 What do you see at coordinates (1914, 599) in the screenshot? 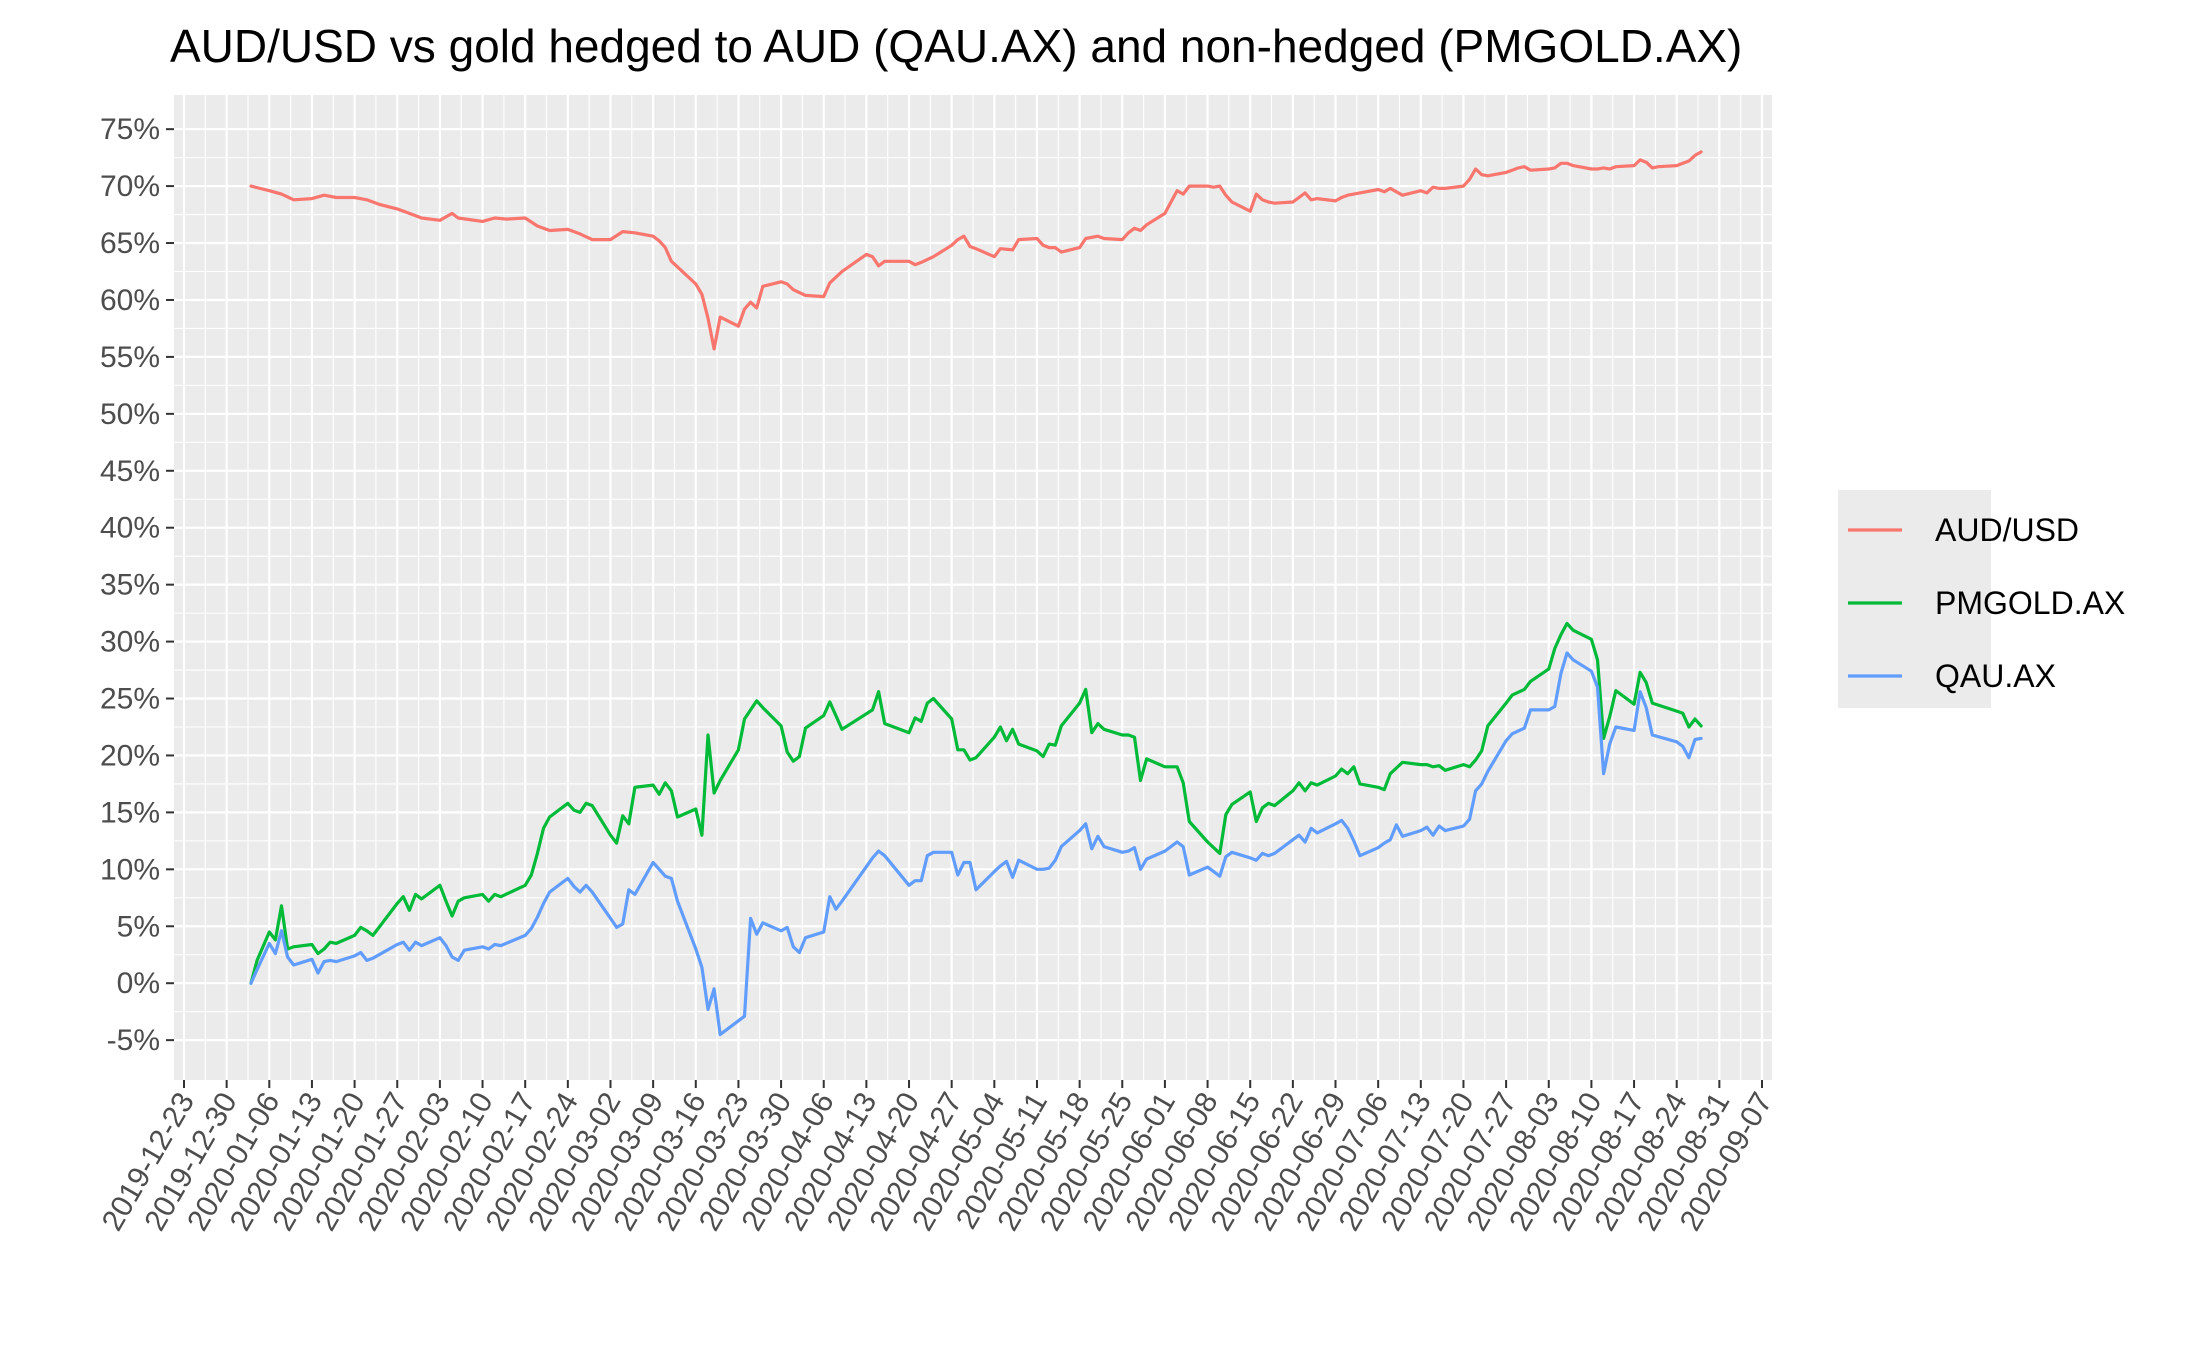
I see `legend-background` at bounding box center [1914, 599].